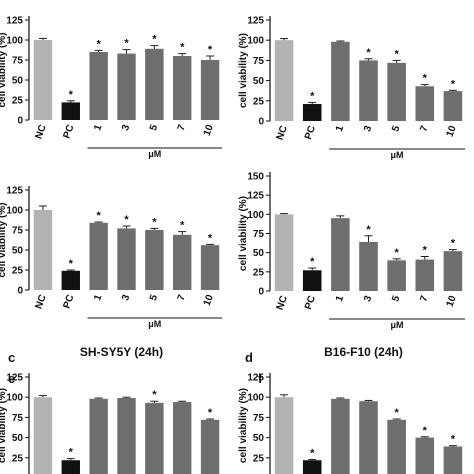  Describe the element at coordinates (243, 425) in the screenshot. I see `panel-6-y-axis-label: cell viability (%)` at that location.